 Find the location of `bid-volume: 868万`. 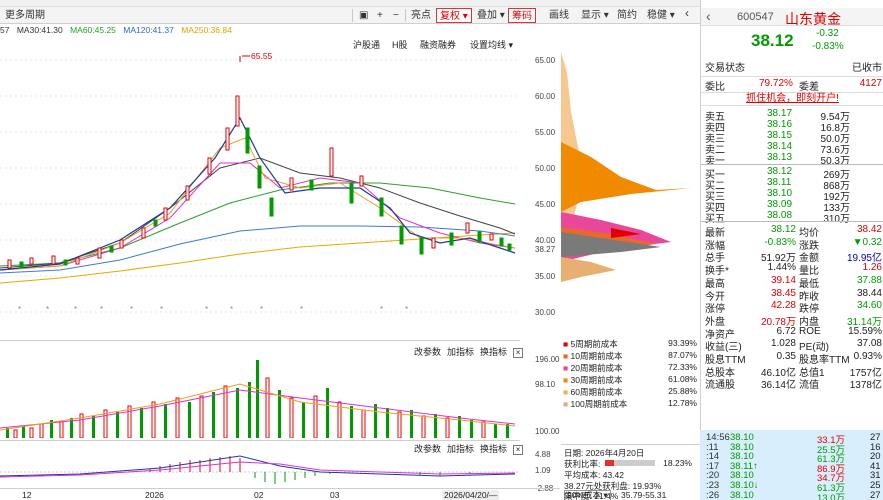

bid-volume: 868万 is located at coordinates (836, 186).